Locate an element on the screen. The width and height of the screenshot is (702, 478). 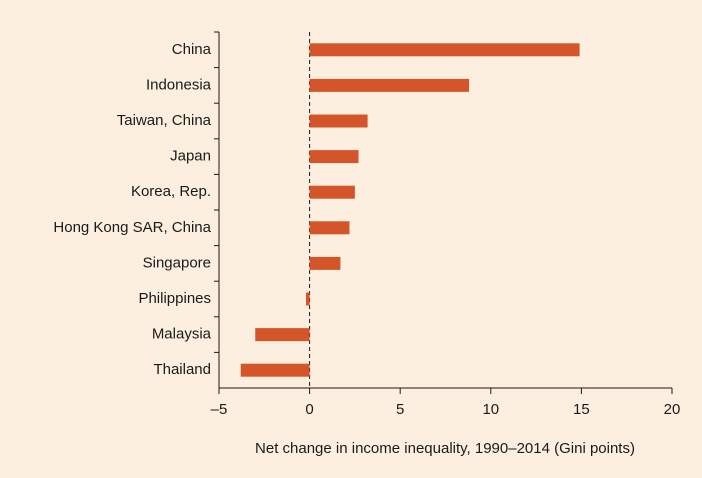
y-tick-label: China is located at coordinates (192, 49).